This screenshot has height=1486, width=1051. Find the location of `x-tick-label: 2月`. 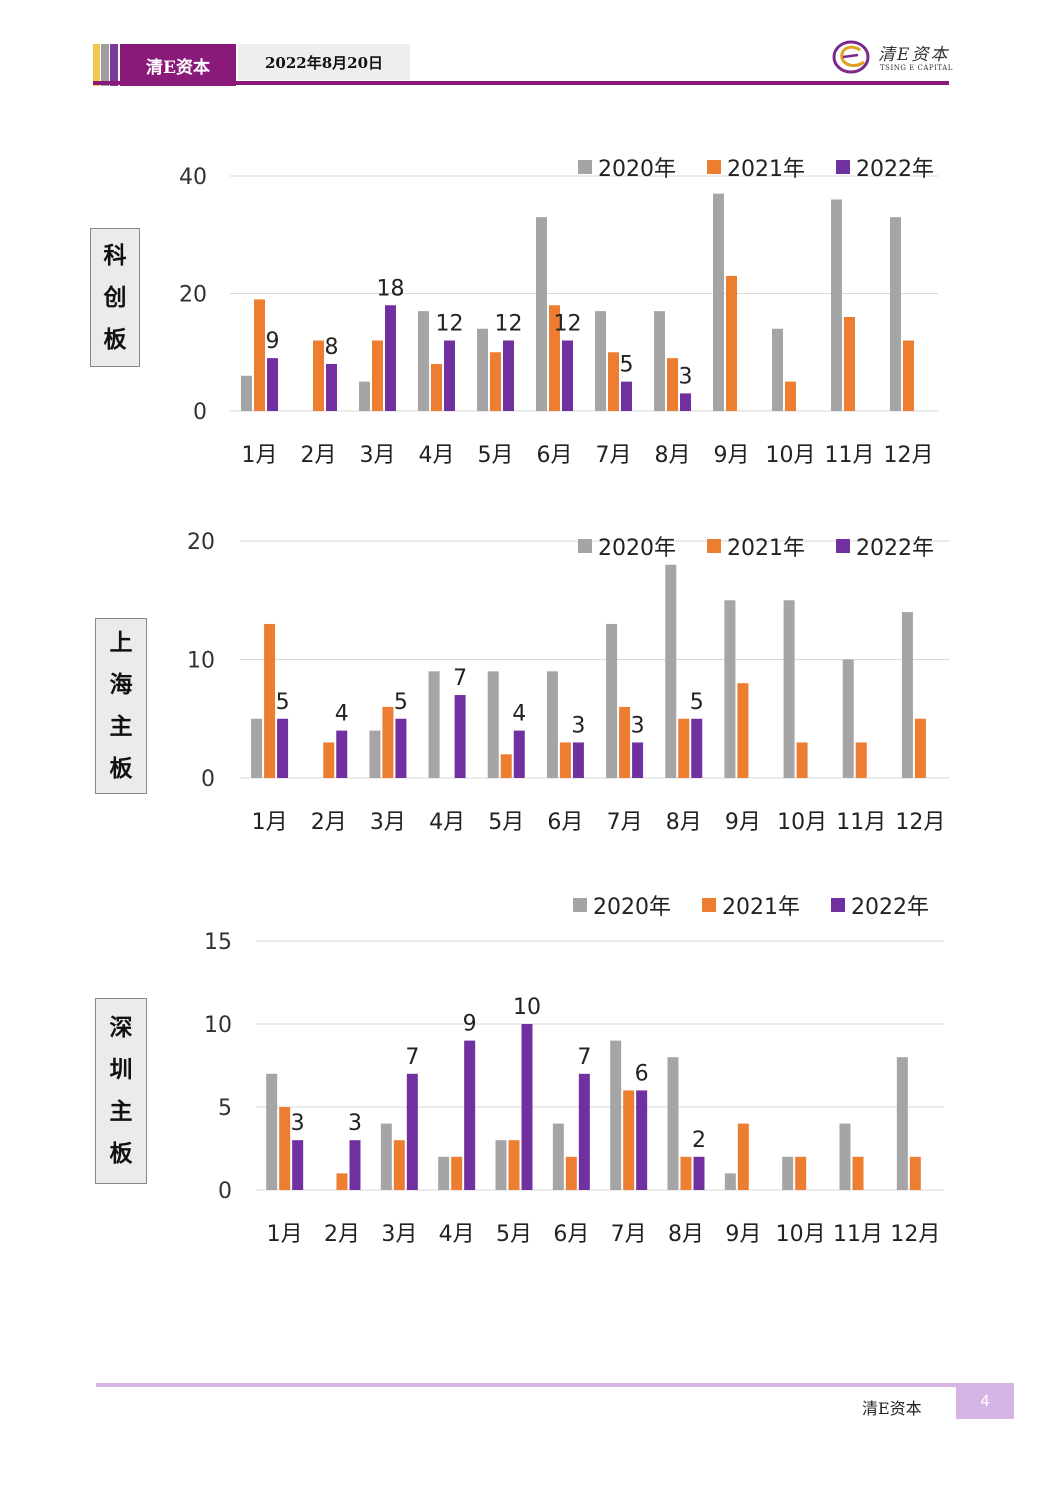

x-tick-label: 2月 is located at coordinates (329, 822).